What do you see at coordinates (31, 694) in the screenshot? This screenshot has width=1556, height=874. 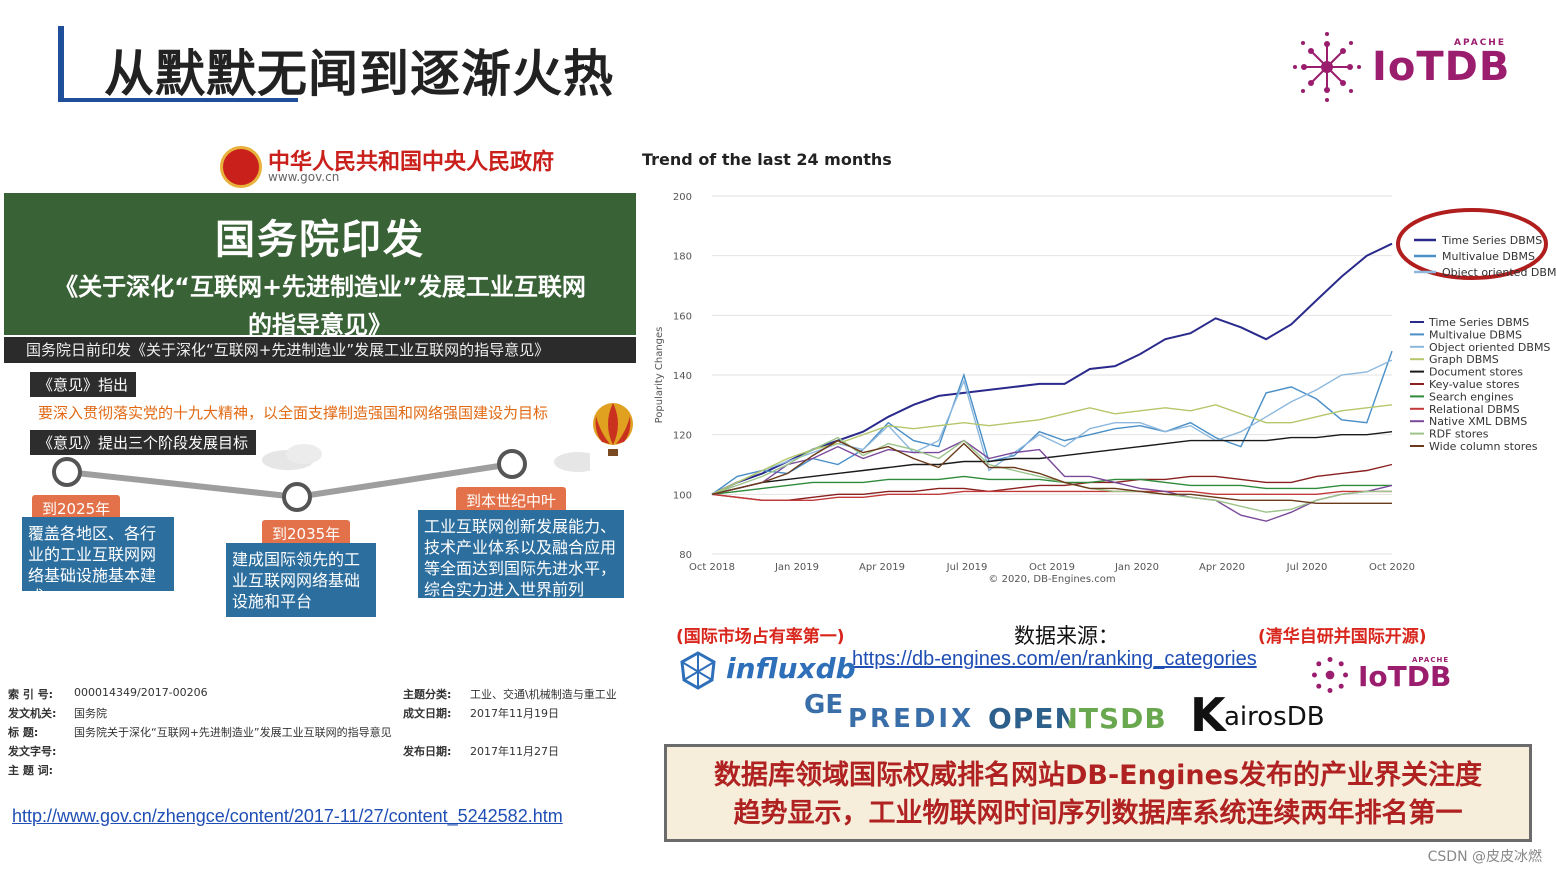 I see `meta-index-label: 索 引 号:` at bounding box center [31, 694].